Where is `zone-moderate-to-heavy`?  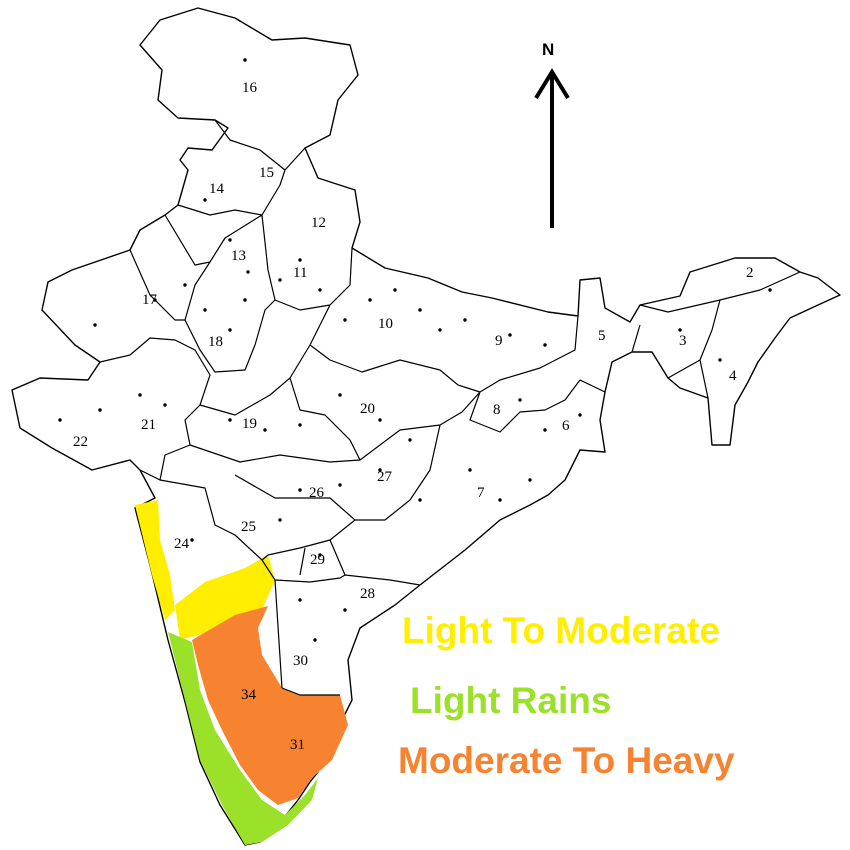 zone-moderate-to-heavy is located at coordinates (270, 705).